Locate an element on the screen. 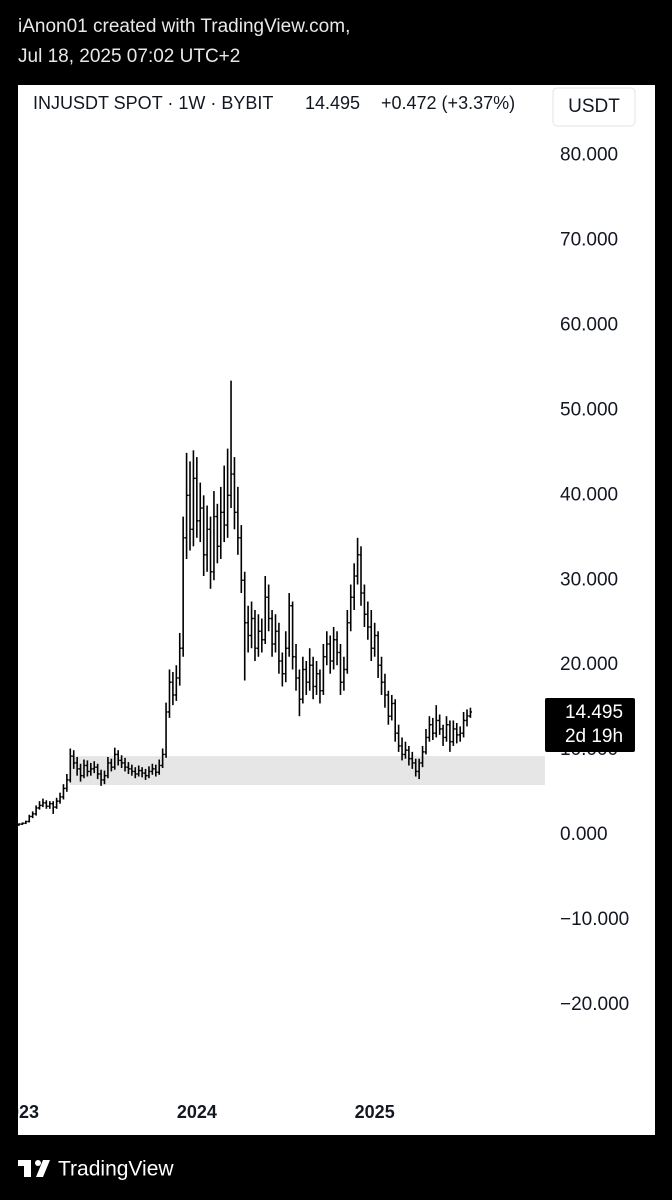 The image size is (672, 1200). x-tick-label: 2025 is located at coordinates (375, 1112).